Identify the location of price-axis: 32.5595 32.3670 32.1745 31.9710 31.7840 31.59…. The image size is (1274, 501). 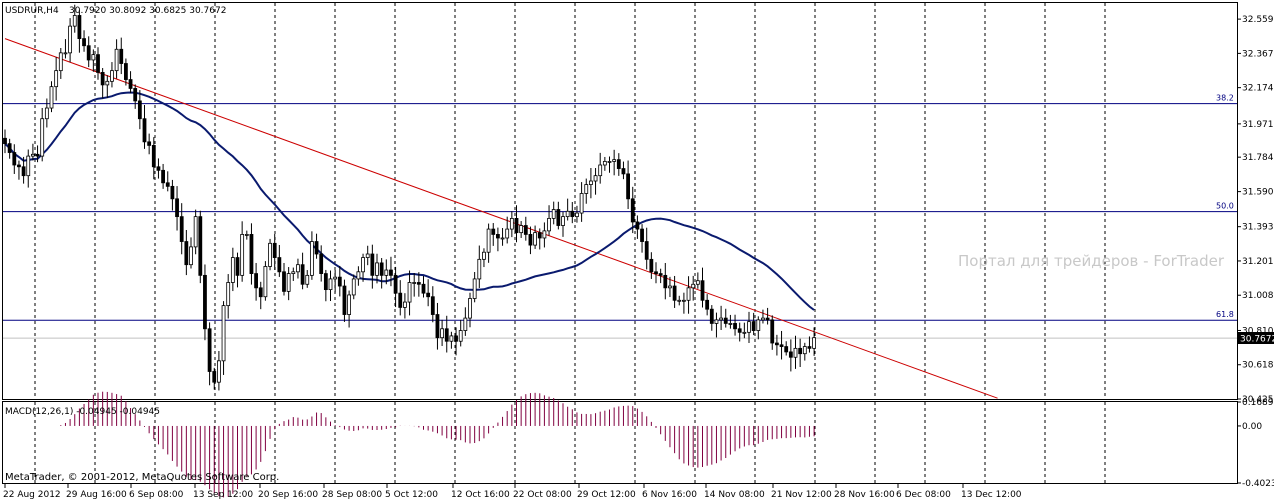
(1255, 210).